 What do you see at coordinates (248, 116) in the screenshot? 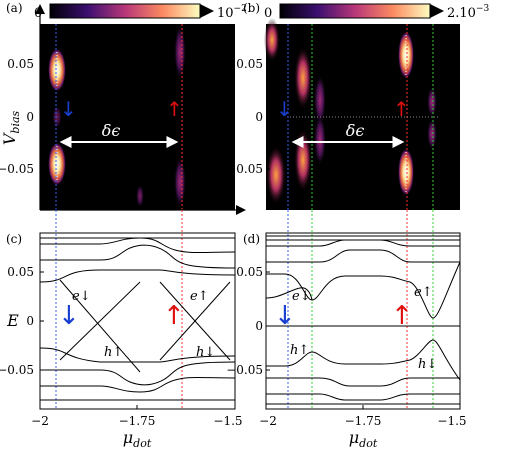
I see `y-ticks-b: 0.05 0 −0.05` at bounding box center [248, 116].